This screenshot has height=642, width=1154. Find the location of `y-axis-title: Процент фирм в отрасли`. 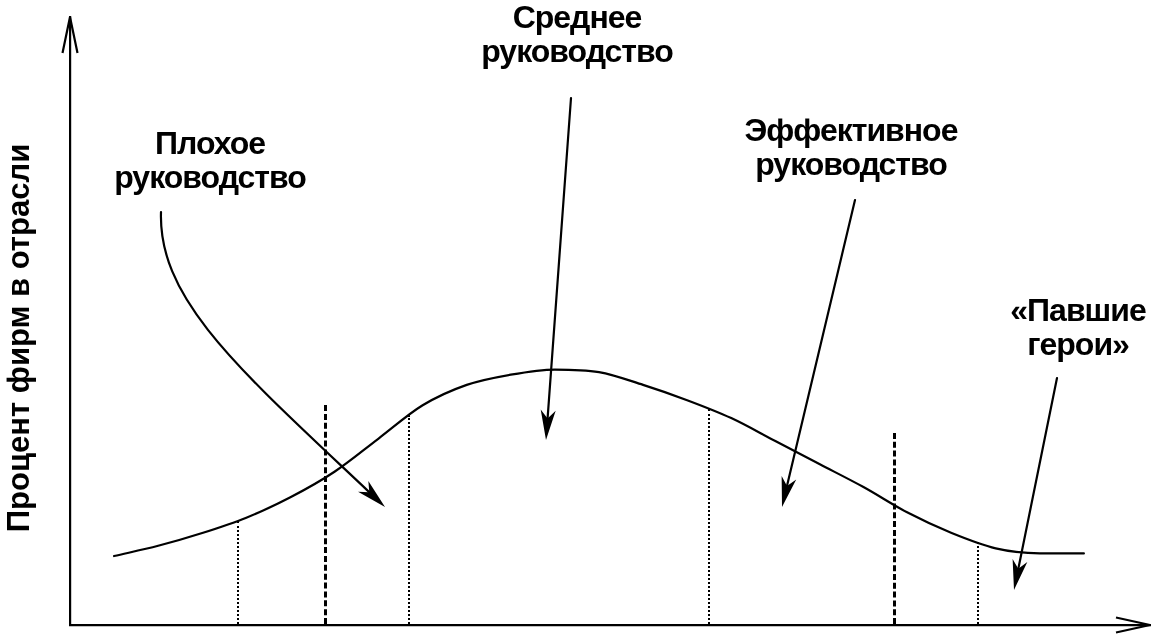

y-axis-title: Процент фирм в отрасли is located at coordinates (18, 338).